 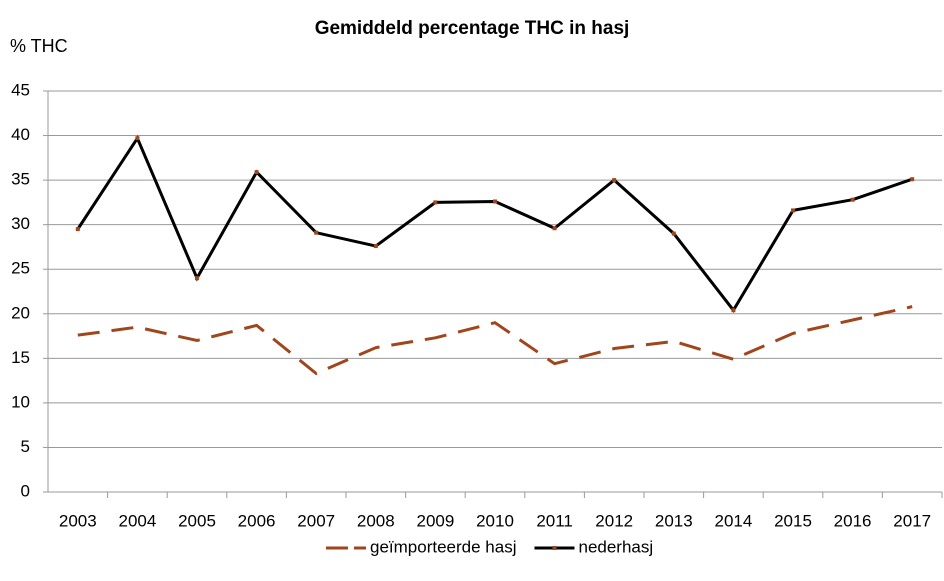 I want to click on x-tick-label: 2014, so click(x=733, y=520).